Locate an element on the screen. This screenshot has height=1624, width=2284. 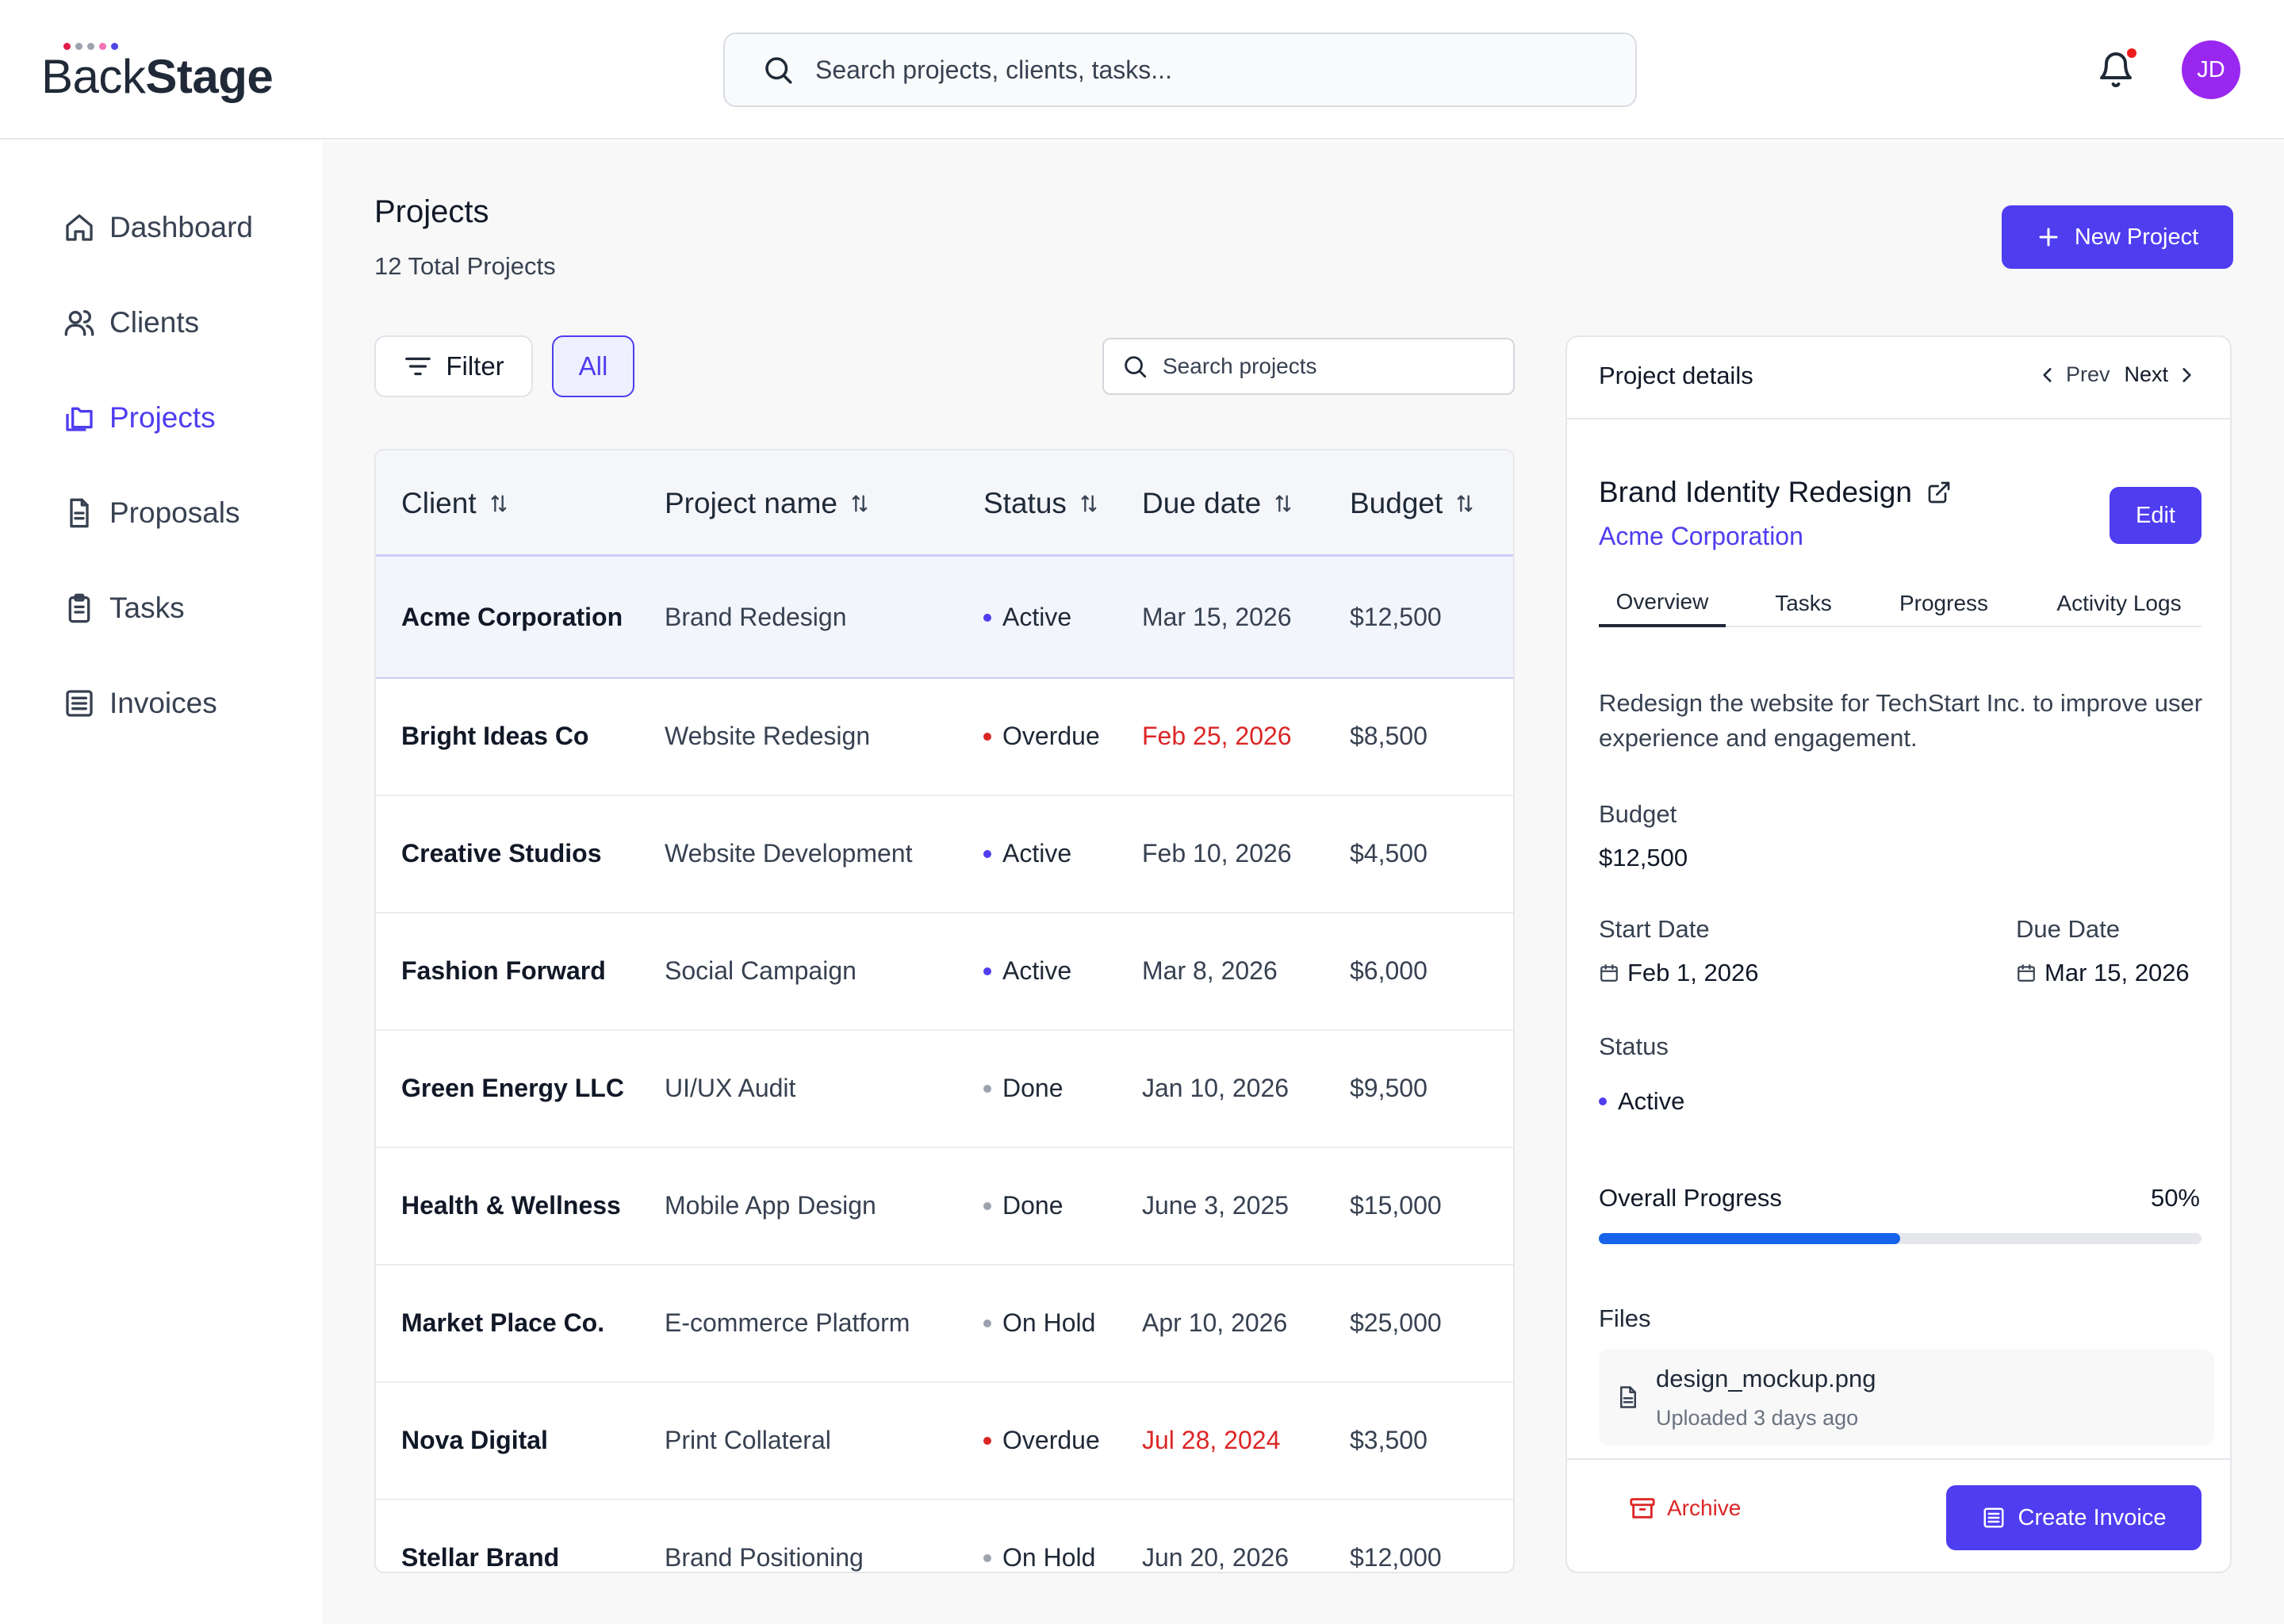
sidebar-item-clients: Clients is located at coordinates (131, 323).